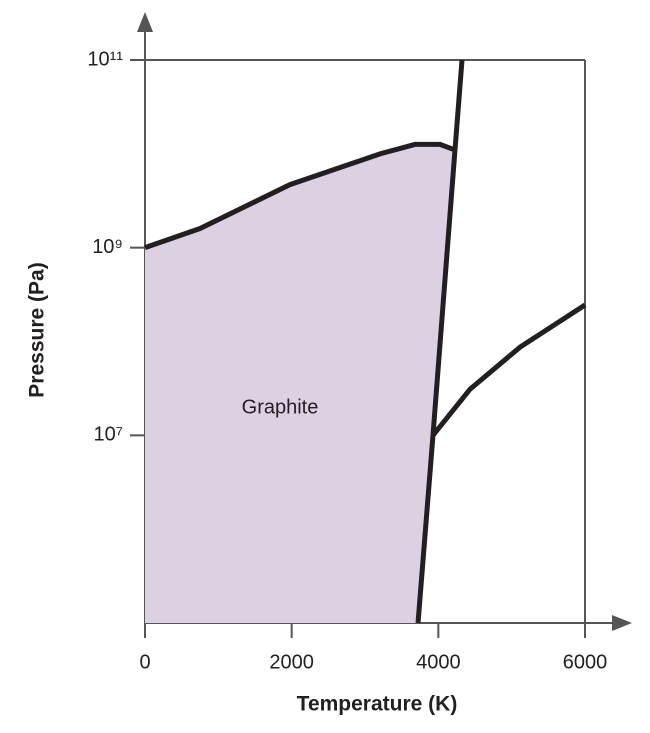  What do you see at coordinates (377, 704) in the screenshot?
I see `x-axis-label: Temperature (K)` at bounding box center [377, 704].